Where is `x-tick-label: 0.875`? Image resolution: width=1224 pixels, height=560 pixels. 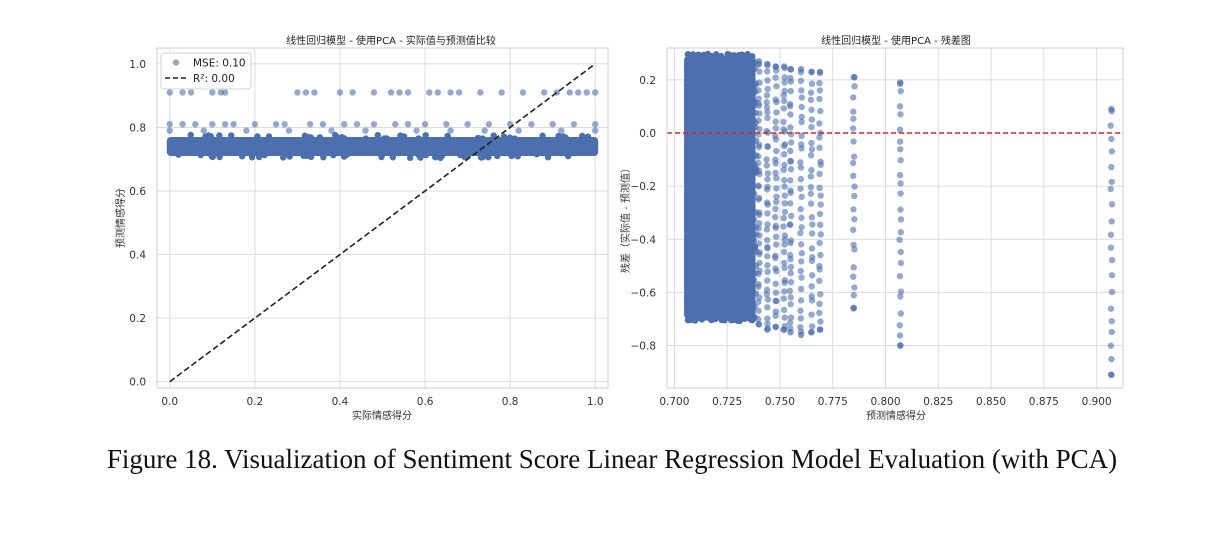
x-tick-label: 0.875 is located at coordinates (1044, 402).